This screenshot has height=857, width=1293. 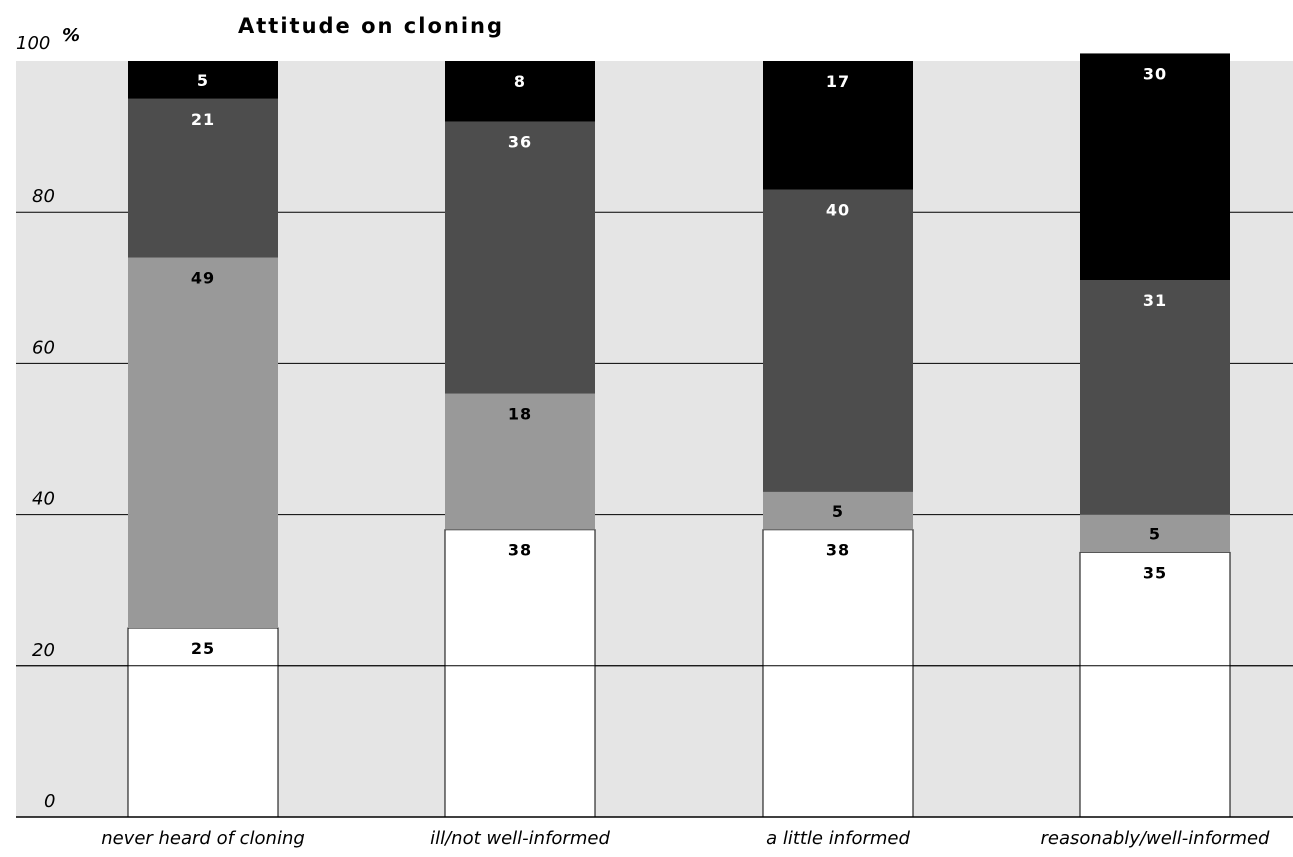 What do you see at coordinates (1155, 300) in the screenshot?
I see `data-label-4-3: 31` at bounding box center [1155, 300].